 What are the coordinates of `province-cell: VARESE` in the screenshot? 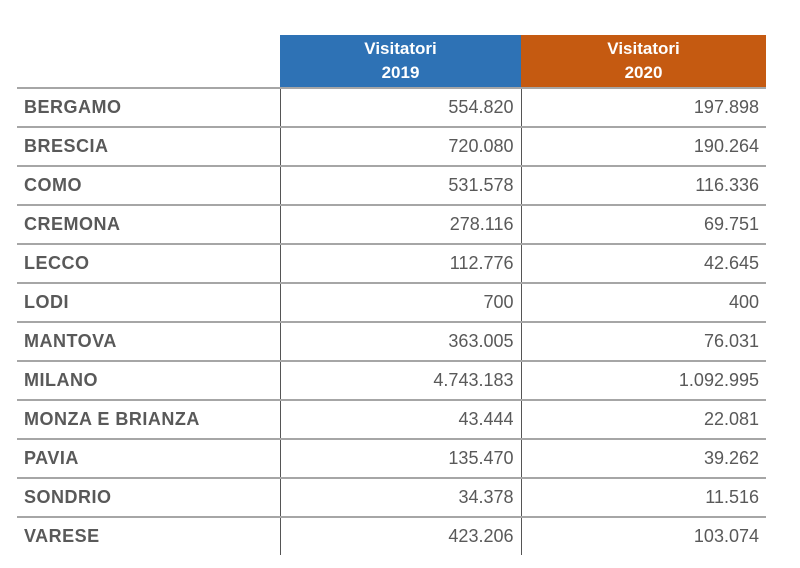 It's located at (62, 536).